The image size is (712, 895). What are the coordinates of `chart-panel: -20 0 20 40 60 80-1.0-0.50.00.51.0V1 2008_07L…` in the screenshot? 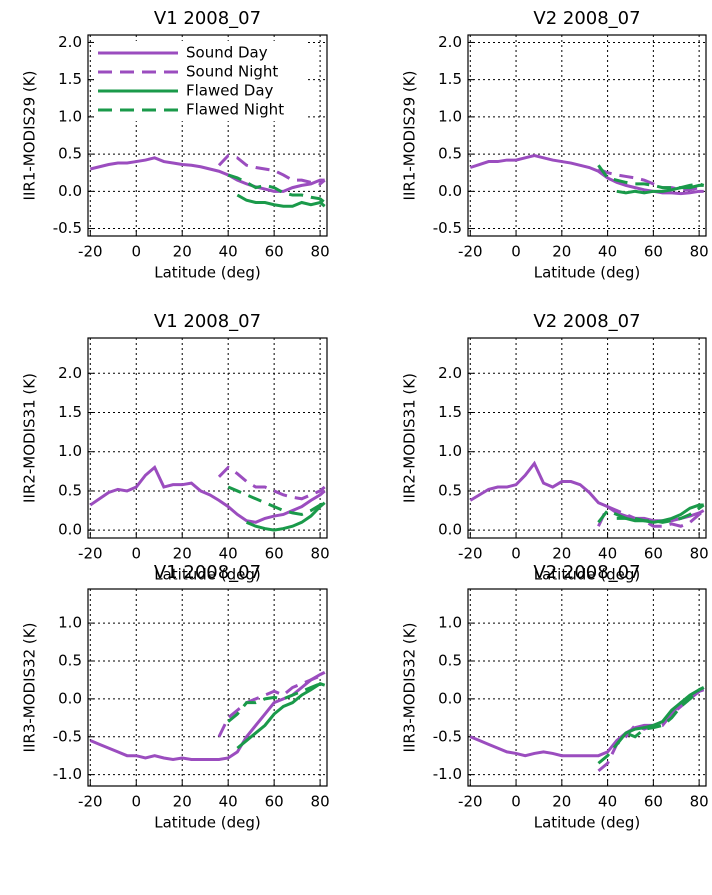 It's located at (175, 697).